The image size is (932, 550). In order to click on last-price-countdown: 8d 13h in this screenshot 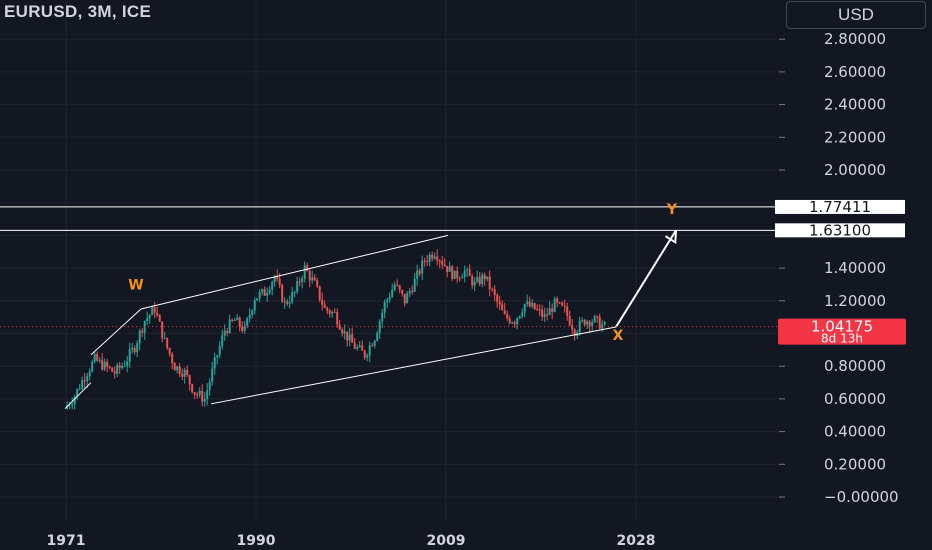, I will do `click(842, 339)`.